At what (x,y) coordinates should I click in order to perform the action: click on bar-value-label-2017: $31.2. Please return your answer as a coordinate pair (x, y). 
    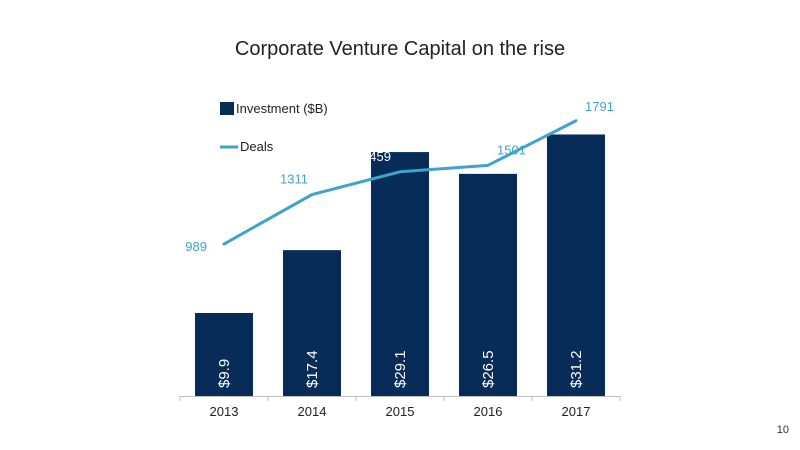
    Looking at the image, I should click on (576, 369).